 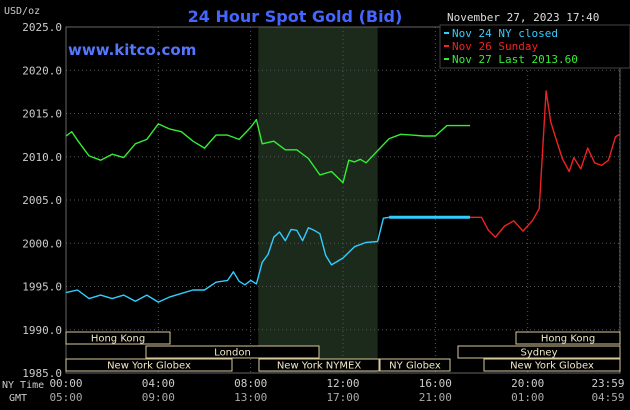 What do you see at coordinates (495, 46) in the screenshot?
I see `legend-label: Nov 26 Sunday` at bounding box center [495, 46].